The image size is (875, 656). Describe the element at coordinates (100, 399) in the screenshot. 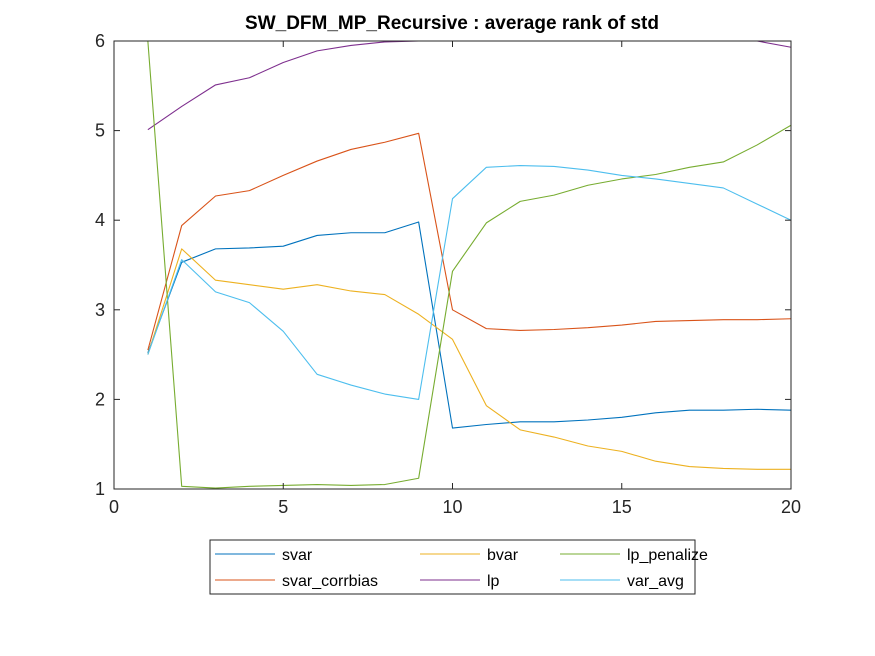

I see `y-tick-label: 2` at that location.